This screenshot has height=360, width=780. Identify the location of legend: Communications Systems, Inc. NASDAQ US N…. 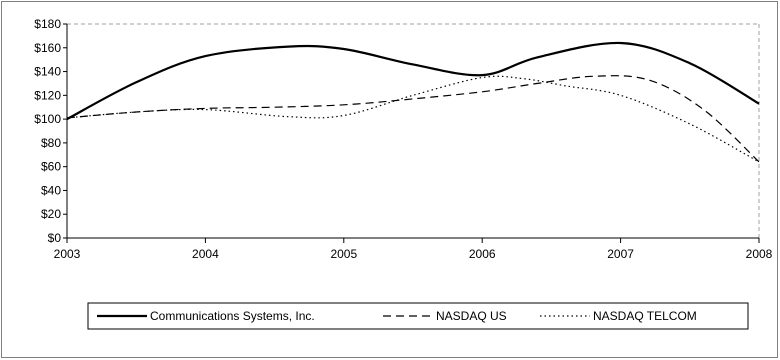
(418, 316).